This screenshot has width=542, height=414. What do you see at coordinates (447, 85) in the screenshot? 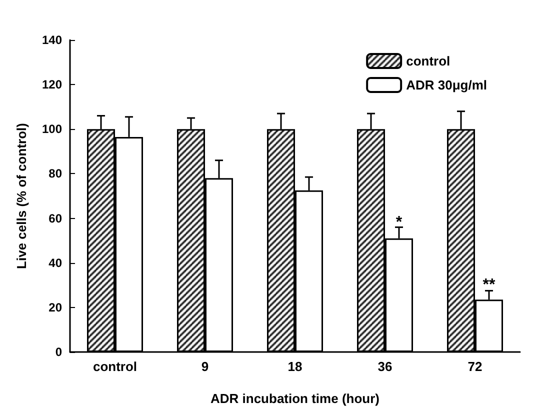
I see `legend-label: ADR 30μg/ml` at bounding box center [447, 85].